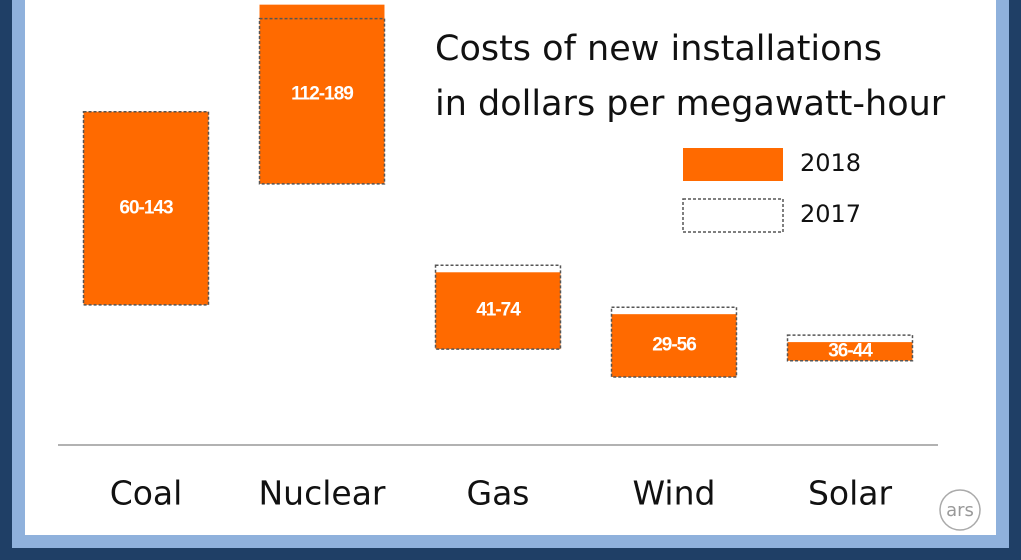  Describe the element at coordinates (498, 493) in the screenshot. I see `x-tick-label: Gas` at that location.